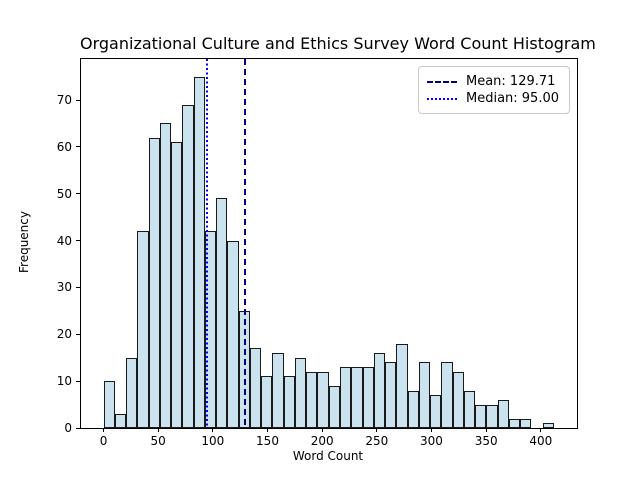 Image resolution: width=640 pixels, height=480 pixels. Describe the element at coordinates (24, 242) in the screenshot. I see `y-axis-label: Frequency` at that location.